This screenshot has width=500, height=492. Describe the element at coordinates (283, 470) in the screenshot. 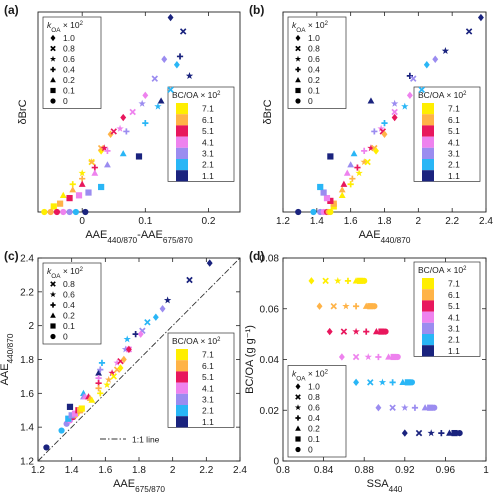

I see `x-tick-label: 0.8` at that location.